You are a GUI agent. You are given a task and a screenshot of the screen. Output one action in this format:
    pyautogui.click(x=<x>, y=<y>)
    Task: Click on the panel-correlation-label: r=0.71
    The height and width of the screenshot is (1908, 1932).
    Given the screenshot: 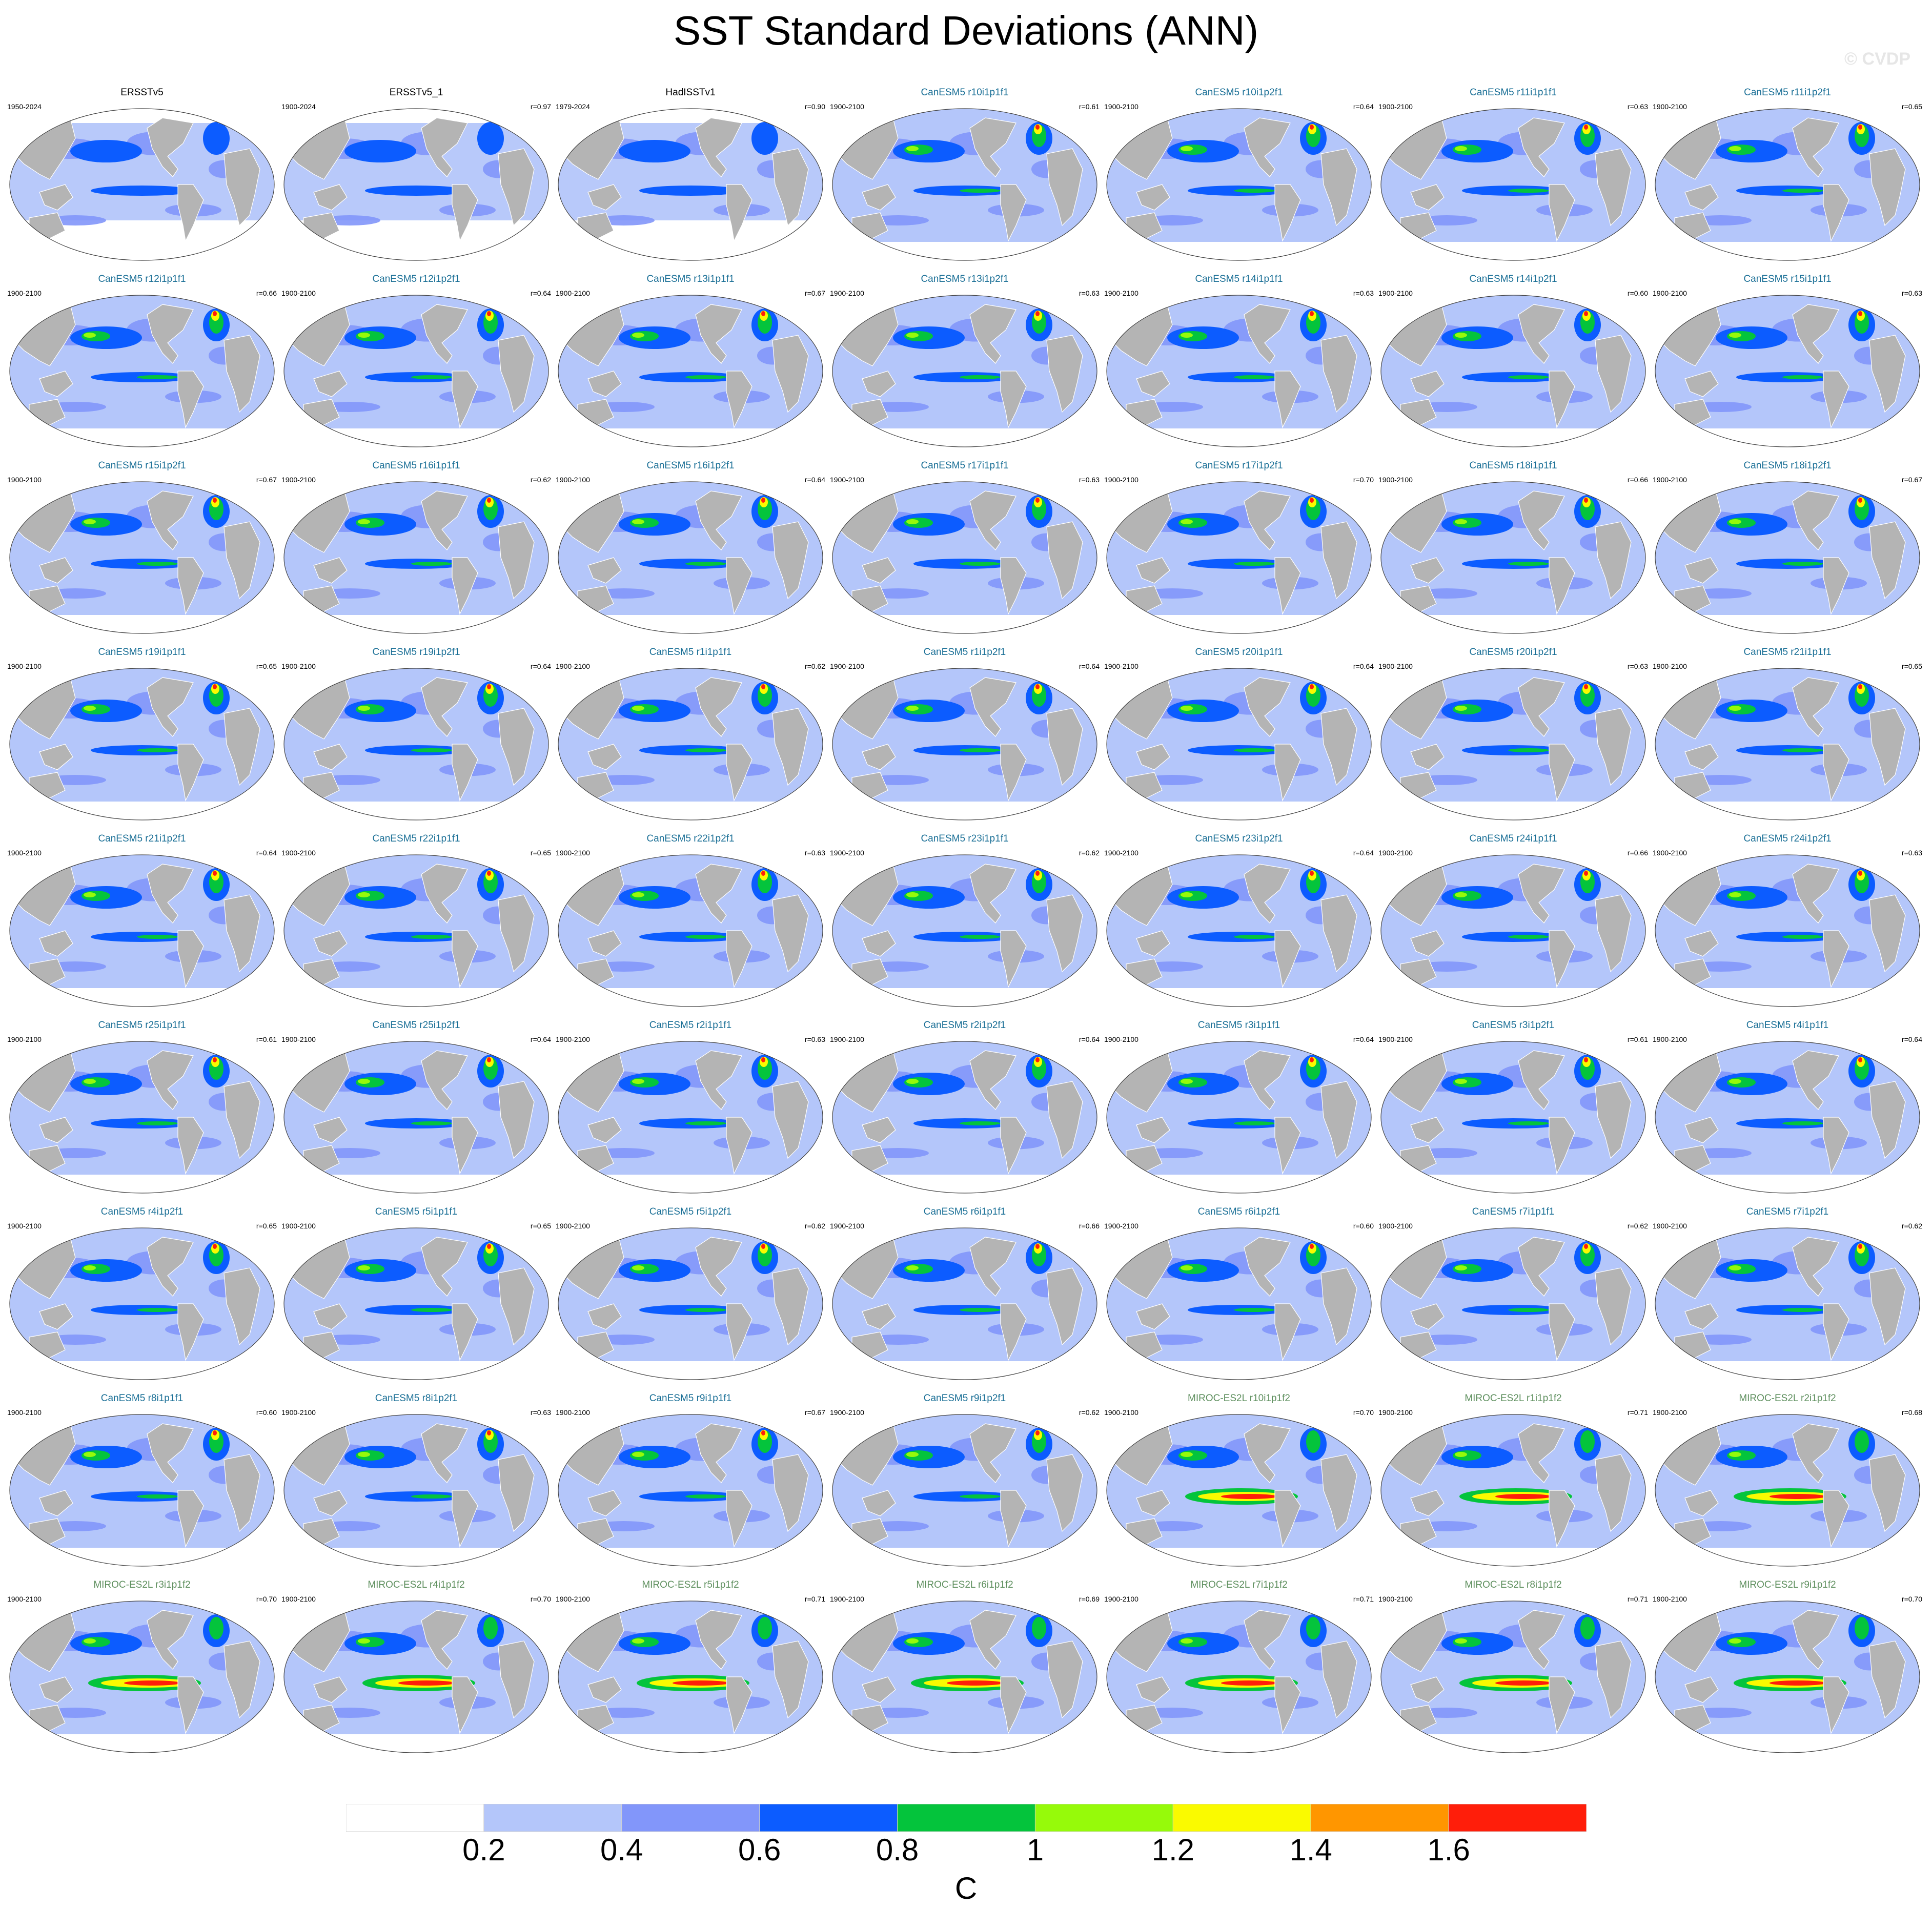 What is the action you would take?
    pyautogui.click(x=1637, y=1599)
    